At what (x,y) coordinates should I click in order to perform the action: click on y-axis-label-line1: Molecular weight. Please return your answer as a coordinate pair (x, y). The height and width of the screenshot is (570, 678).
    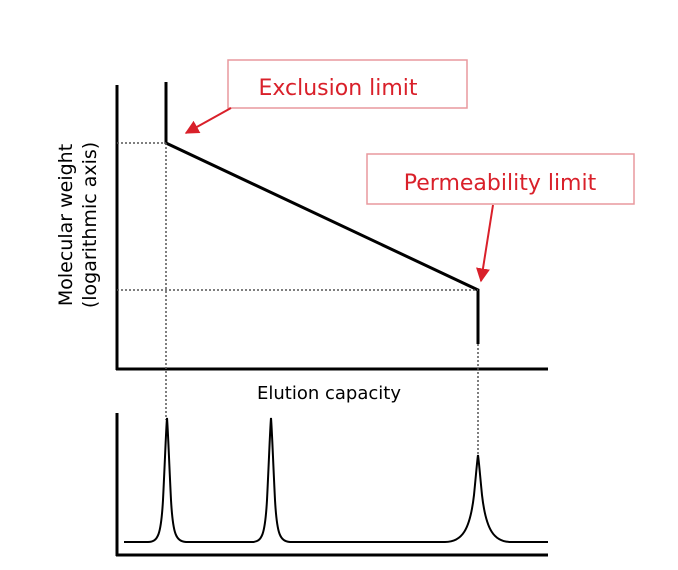
    Looking at the image, I should click on (66, 225).